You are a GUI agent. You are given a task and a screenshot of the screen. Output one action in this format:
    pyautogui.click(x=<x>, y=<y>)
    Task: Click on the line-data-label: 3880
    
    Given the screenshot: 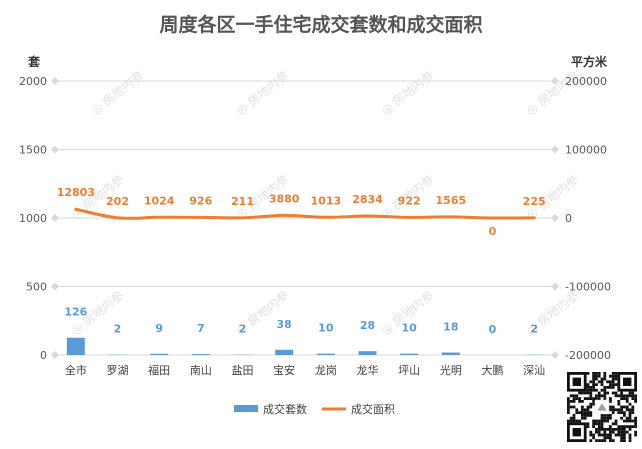 What is the action you would take?
    pyautogui.click(x=284, y=198)
    